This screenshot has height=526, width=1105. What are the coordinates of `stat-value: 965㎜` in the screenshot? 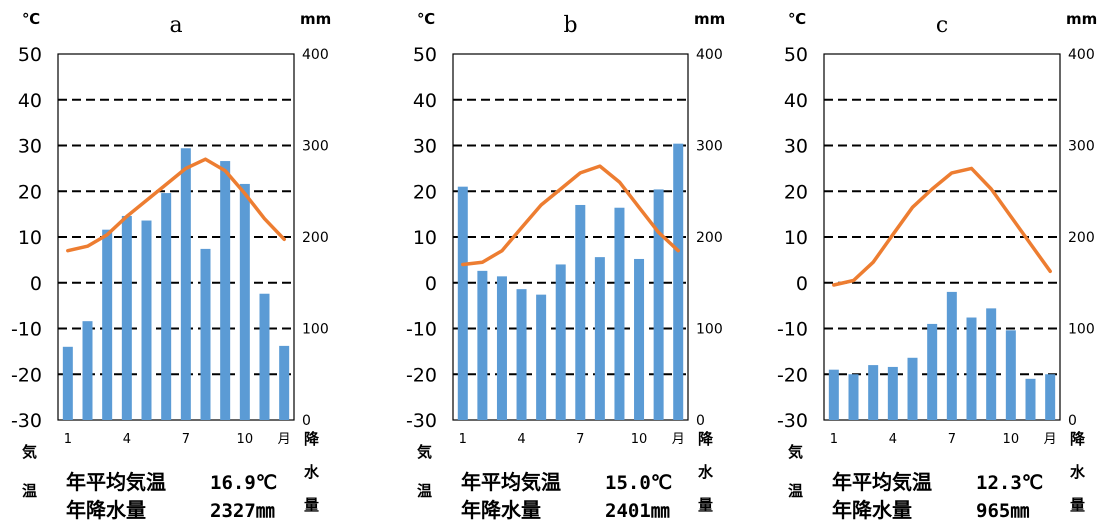 It's located at (1002, 511).